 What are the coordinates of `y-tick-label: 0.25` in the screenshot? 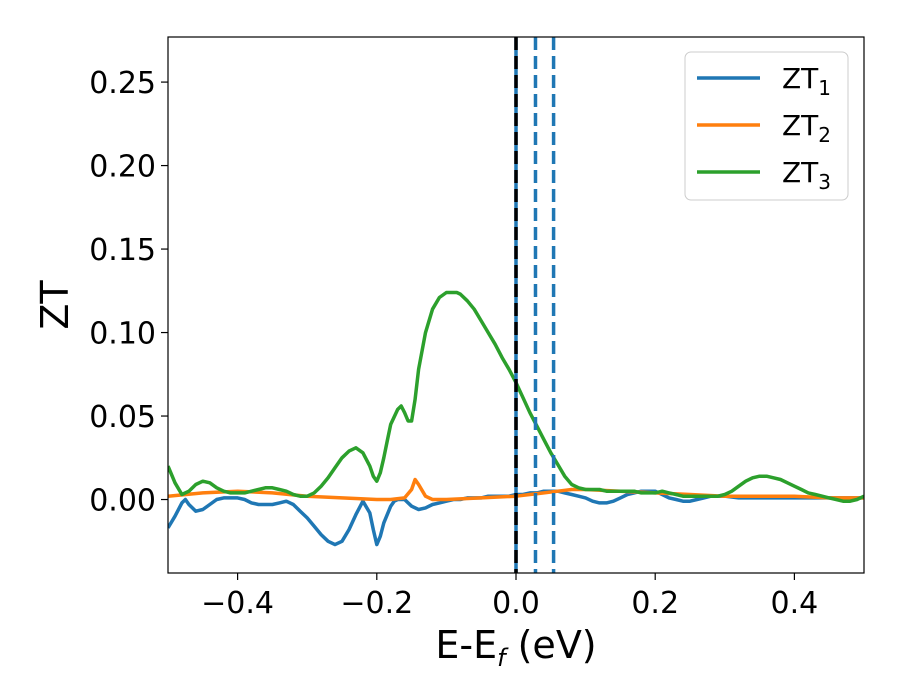 It's located at (122, 83).